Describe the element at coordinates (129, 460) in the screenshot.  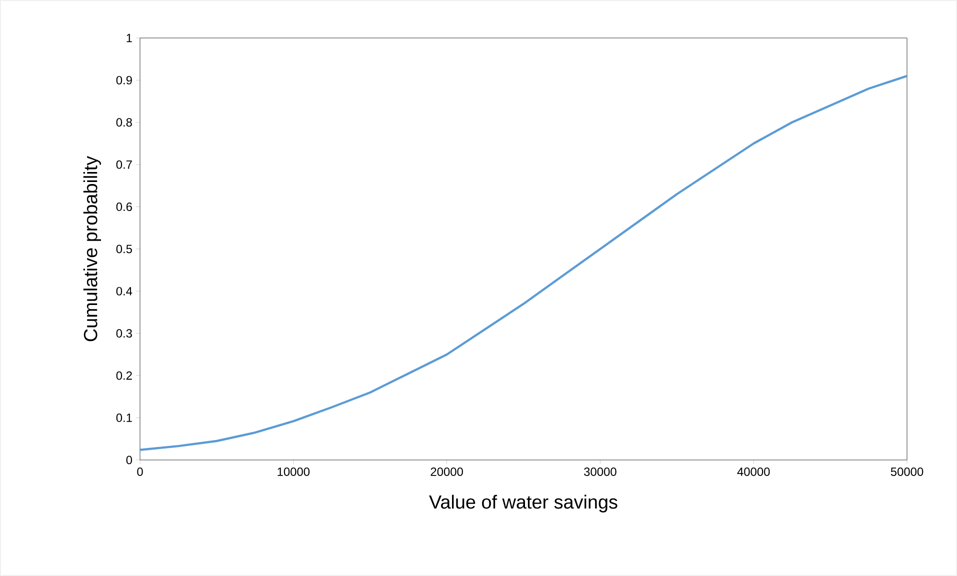
I see `y-tick-label: 0` at that location.